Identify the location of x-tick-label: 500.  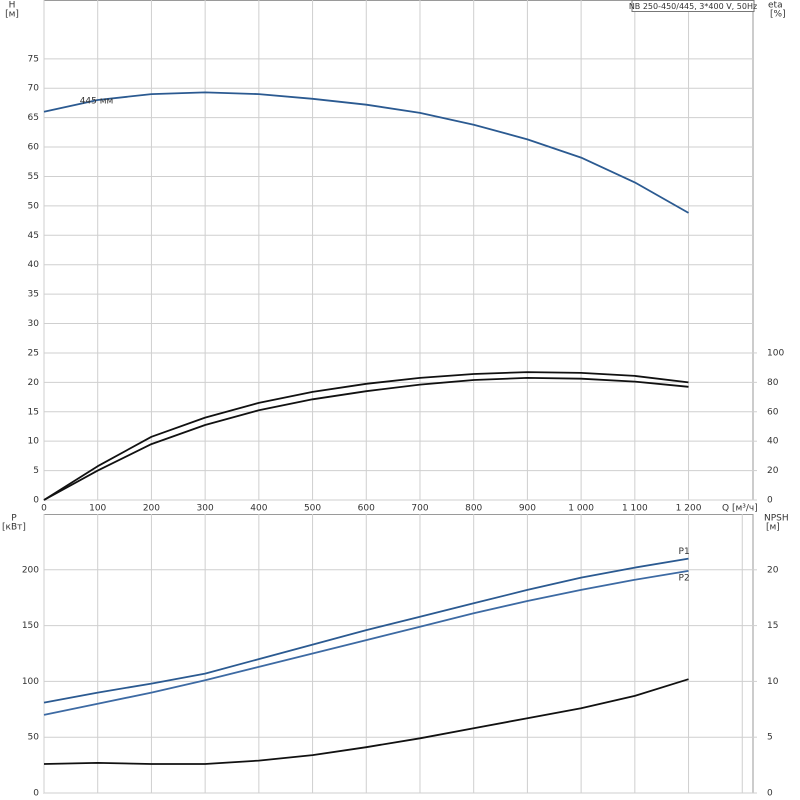
(312, 509).